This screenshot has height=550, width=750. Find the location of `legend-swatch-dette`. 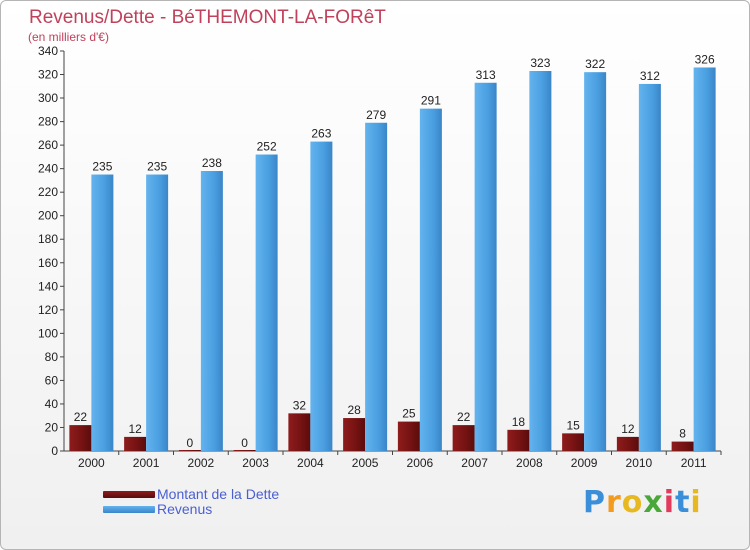

legend-swatch-dette is located at coordinates (129, 494).